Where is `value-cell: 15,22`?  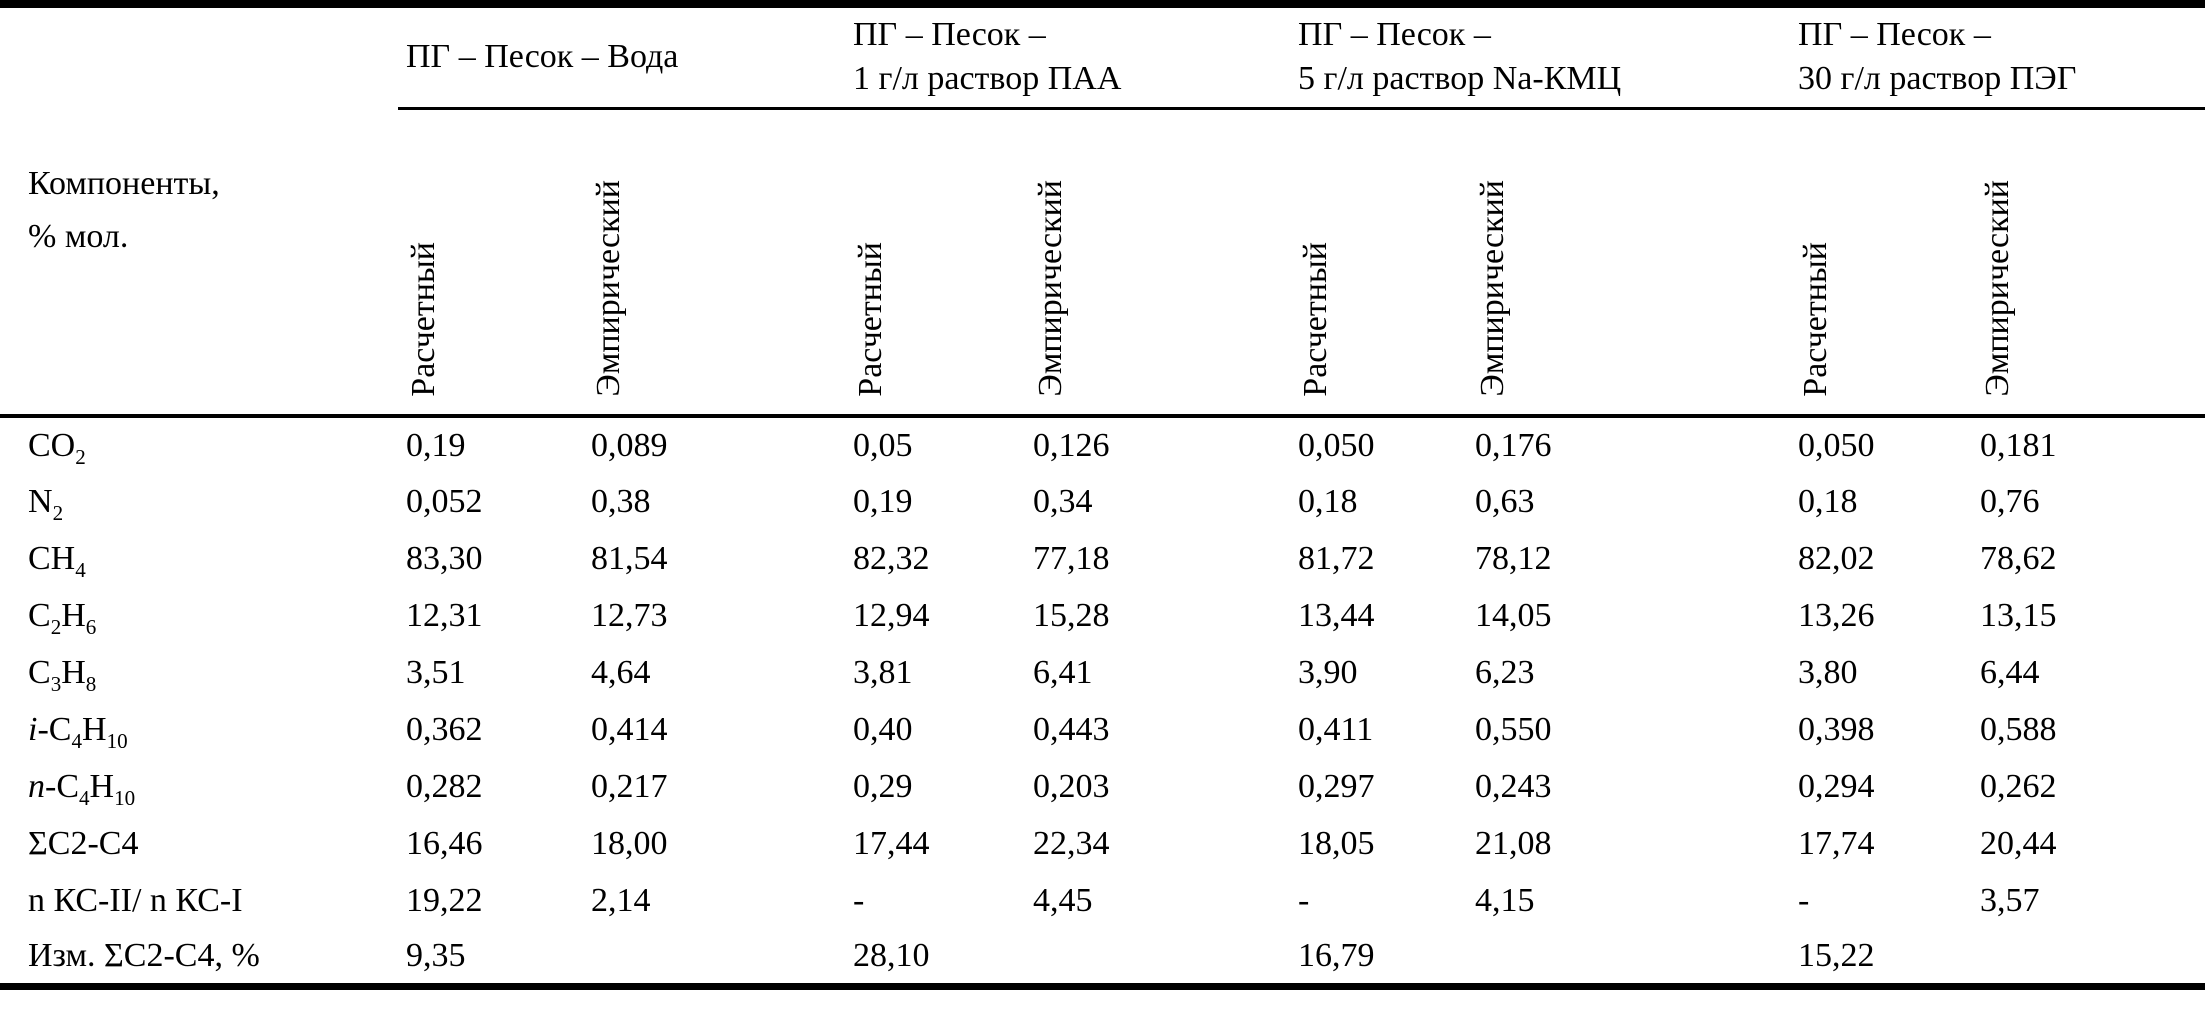 value-cell: 15,22 is located at coordinates (1836, 955).